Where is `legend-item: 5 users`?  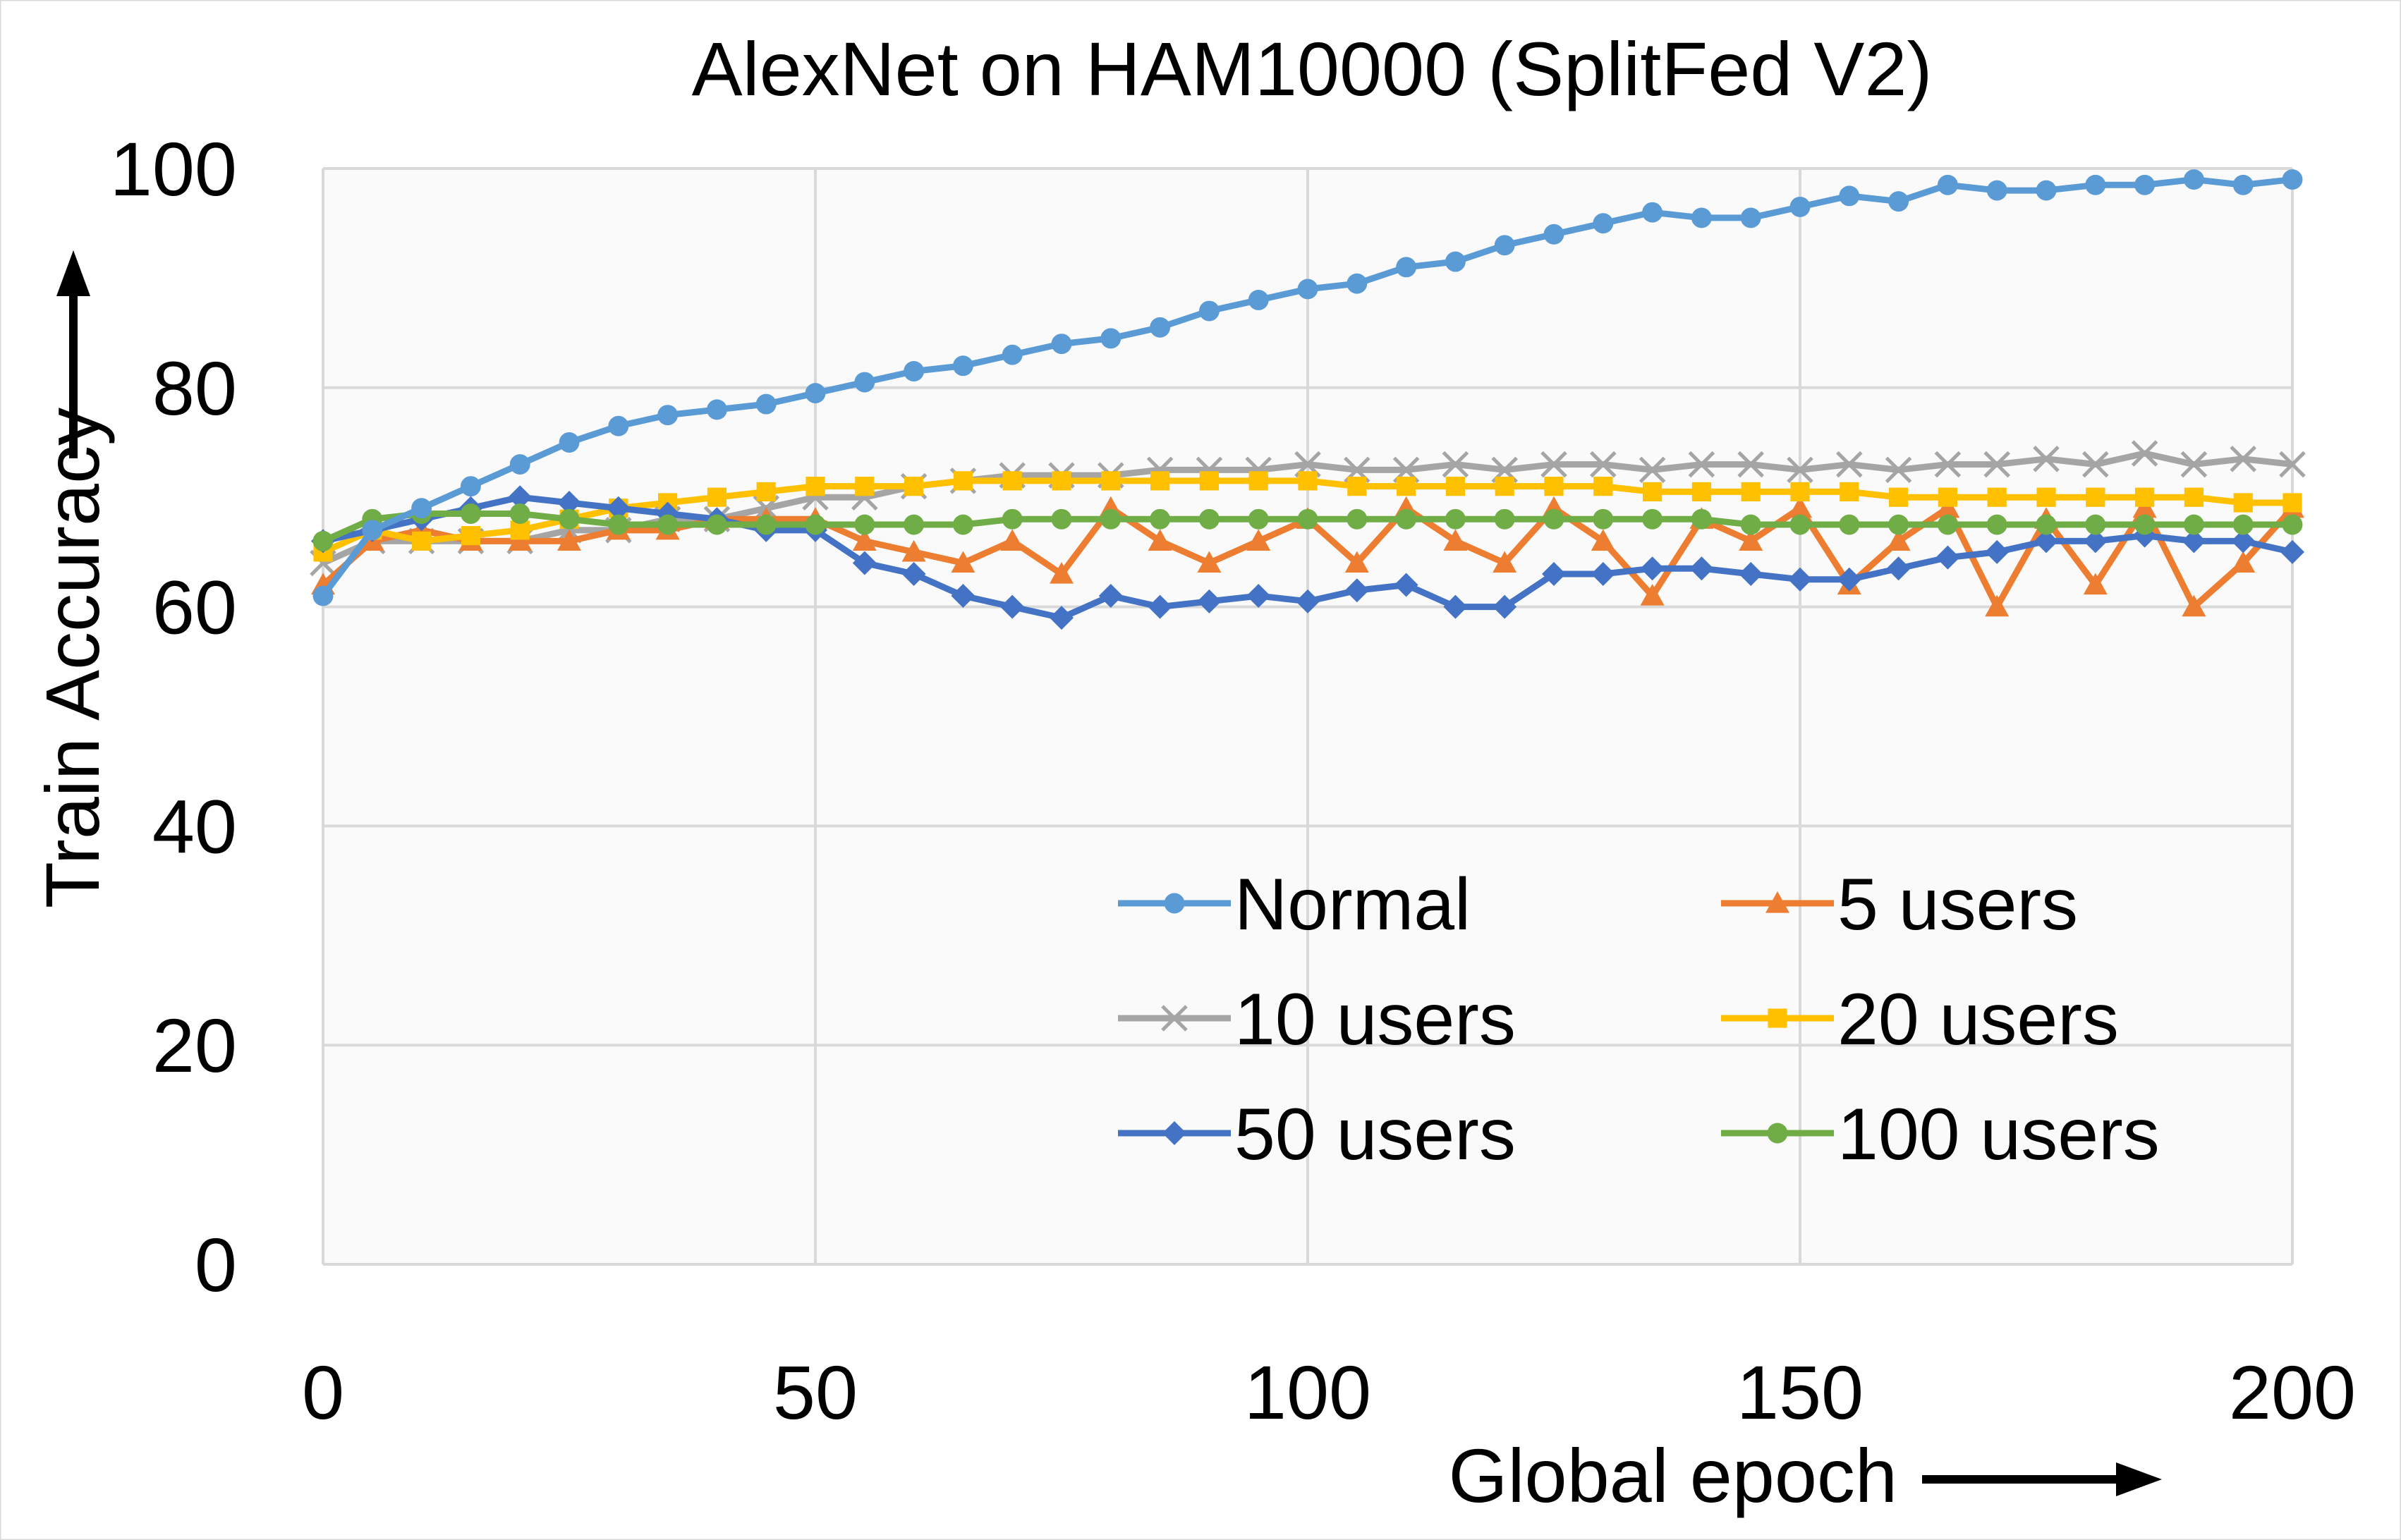
legend-item: 5 users is located at coordinates (1899, 905).